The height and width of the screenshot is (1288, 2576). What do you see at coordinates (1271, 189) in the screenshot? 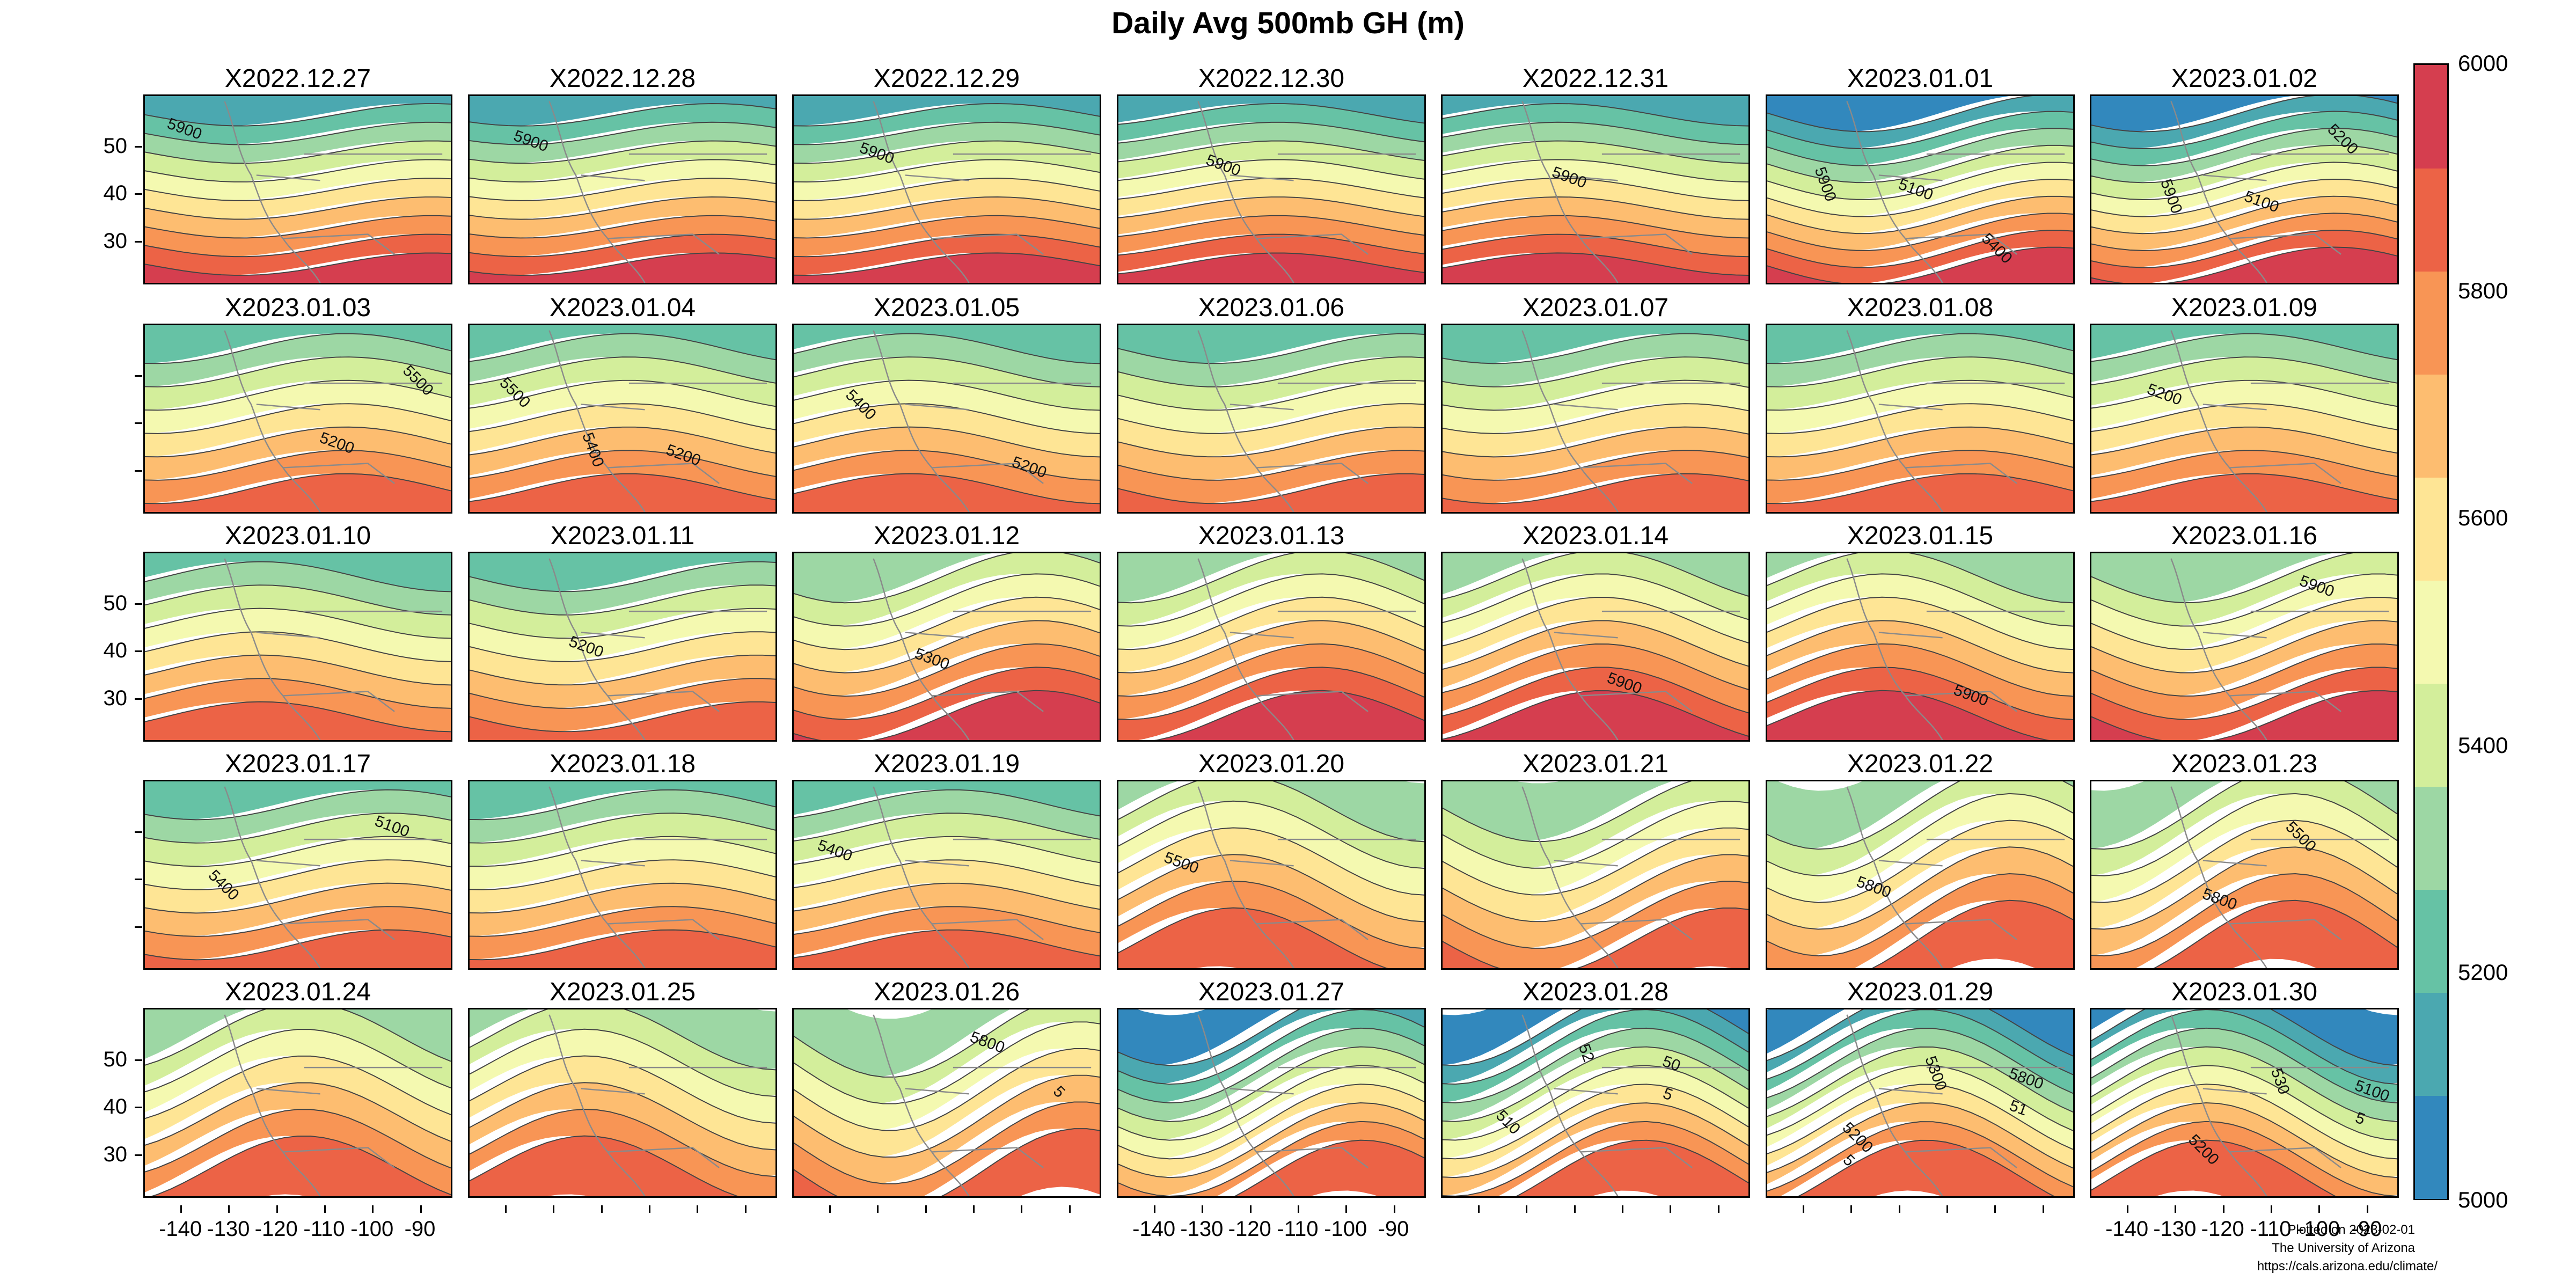
I see `map-panel: 5900` at bounding box center [1271, 189].